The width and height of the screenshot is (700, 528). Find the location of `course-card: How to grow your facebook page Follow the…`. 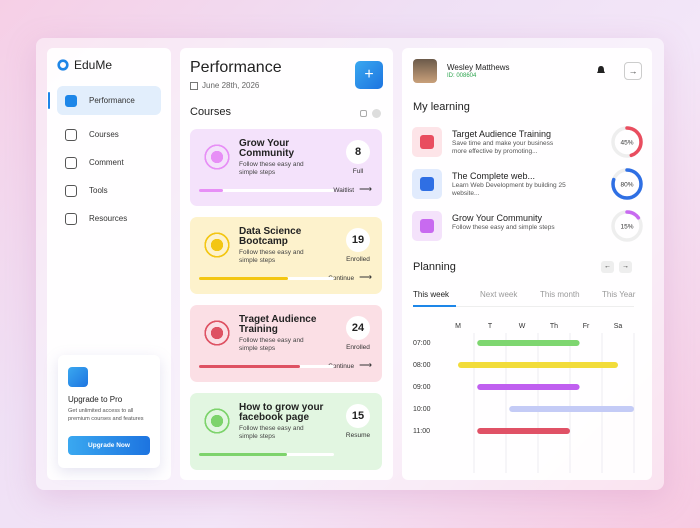

course-card: How to grow your facebook page Follow the… is located at coordinates (286, 431).